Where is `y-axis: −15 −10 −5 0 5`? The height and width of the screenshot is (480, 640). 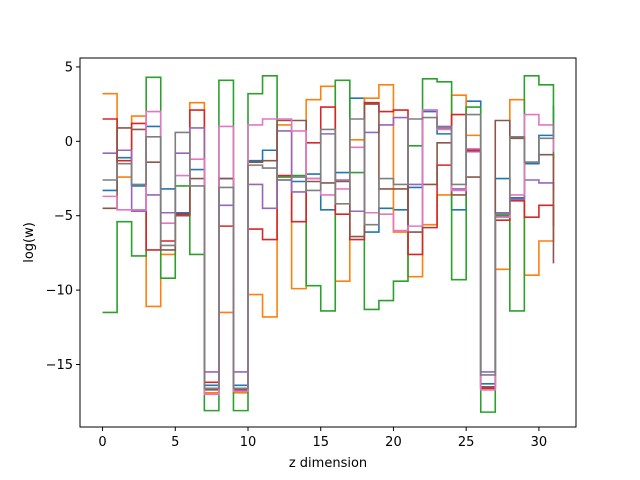 y-axis: −15 −10 −5 0 5 is located at coordinates (63, 216).